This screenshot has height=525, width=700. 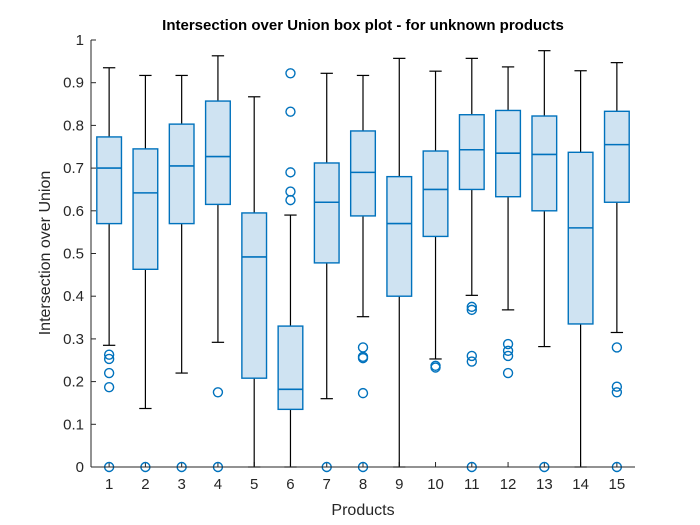 I want to click on x-tick-label: 13, so click(x=544, y=484).